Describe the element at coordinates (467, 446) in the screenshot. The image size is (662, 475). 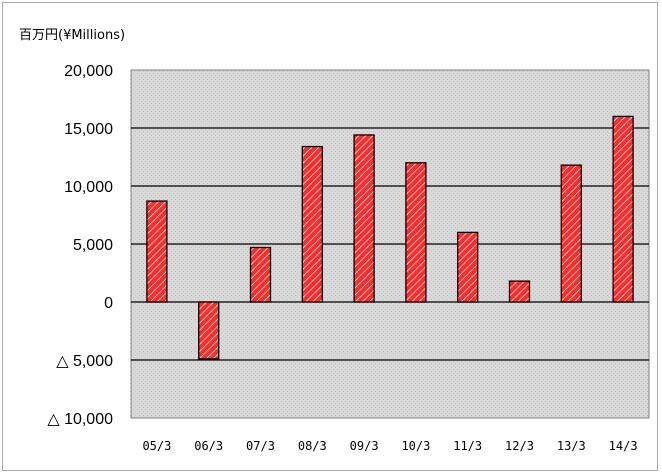
I see `x-tick-label: 11/3` at that location.